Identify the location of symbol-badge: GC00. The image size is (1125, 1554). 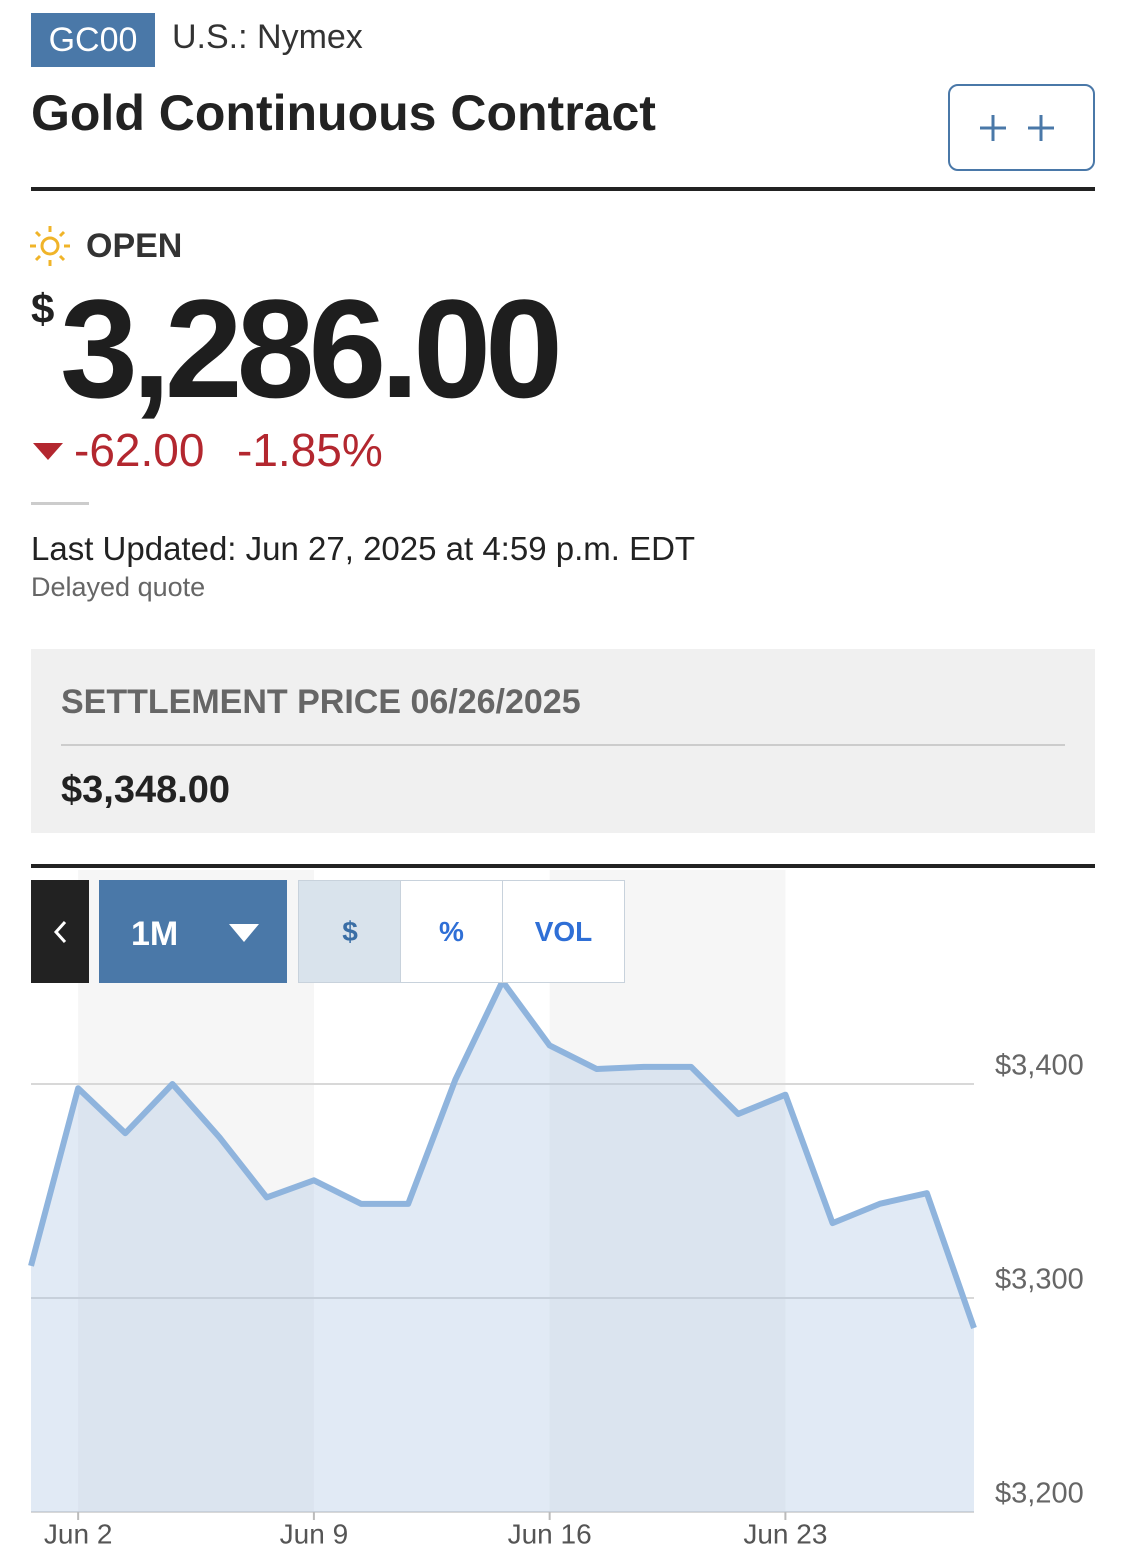
(93, 40).